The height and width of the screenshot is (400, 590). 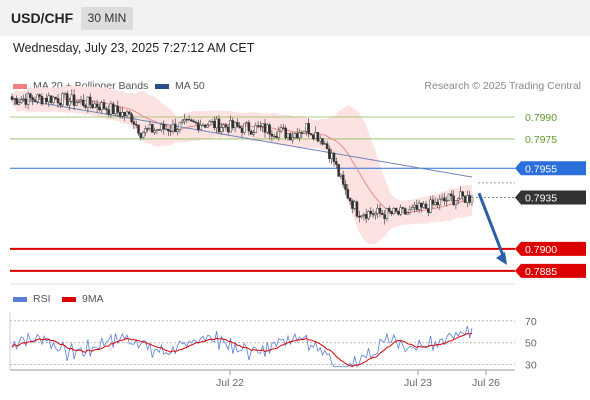 What do you see at coordinates (32, 299) in the screenshot?
I see `legend-item-rsi: RSI` at bounding box center [32, 299].